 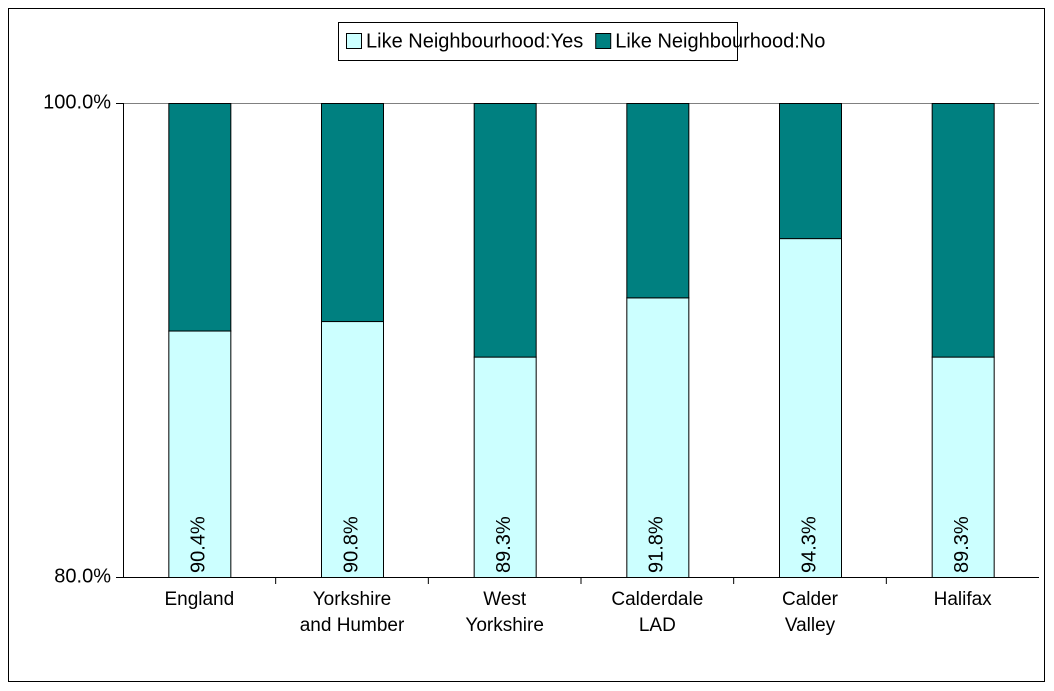 What do you see at coordinates (657, 544) in the screenshot?
I see `value-label: 91.8%` at bounding box center [657, 544].